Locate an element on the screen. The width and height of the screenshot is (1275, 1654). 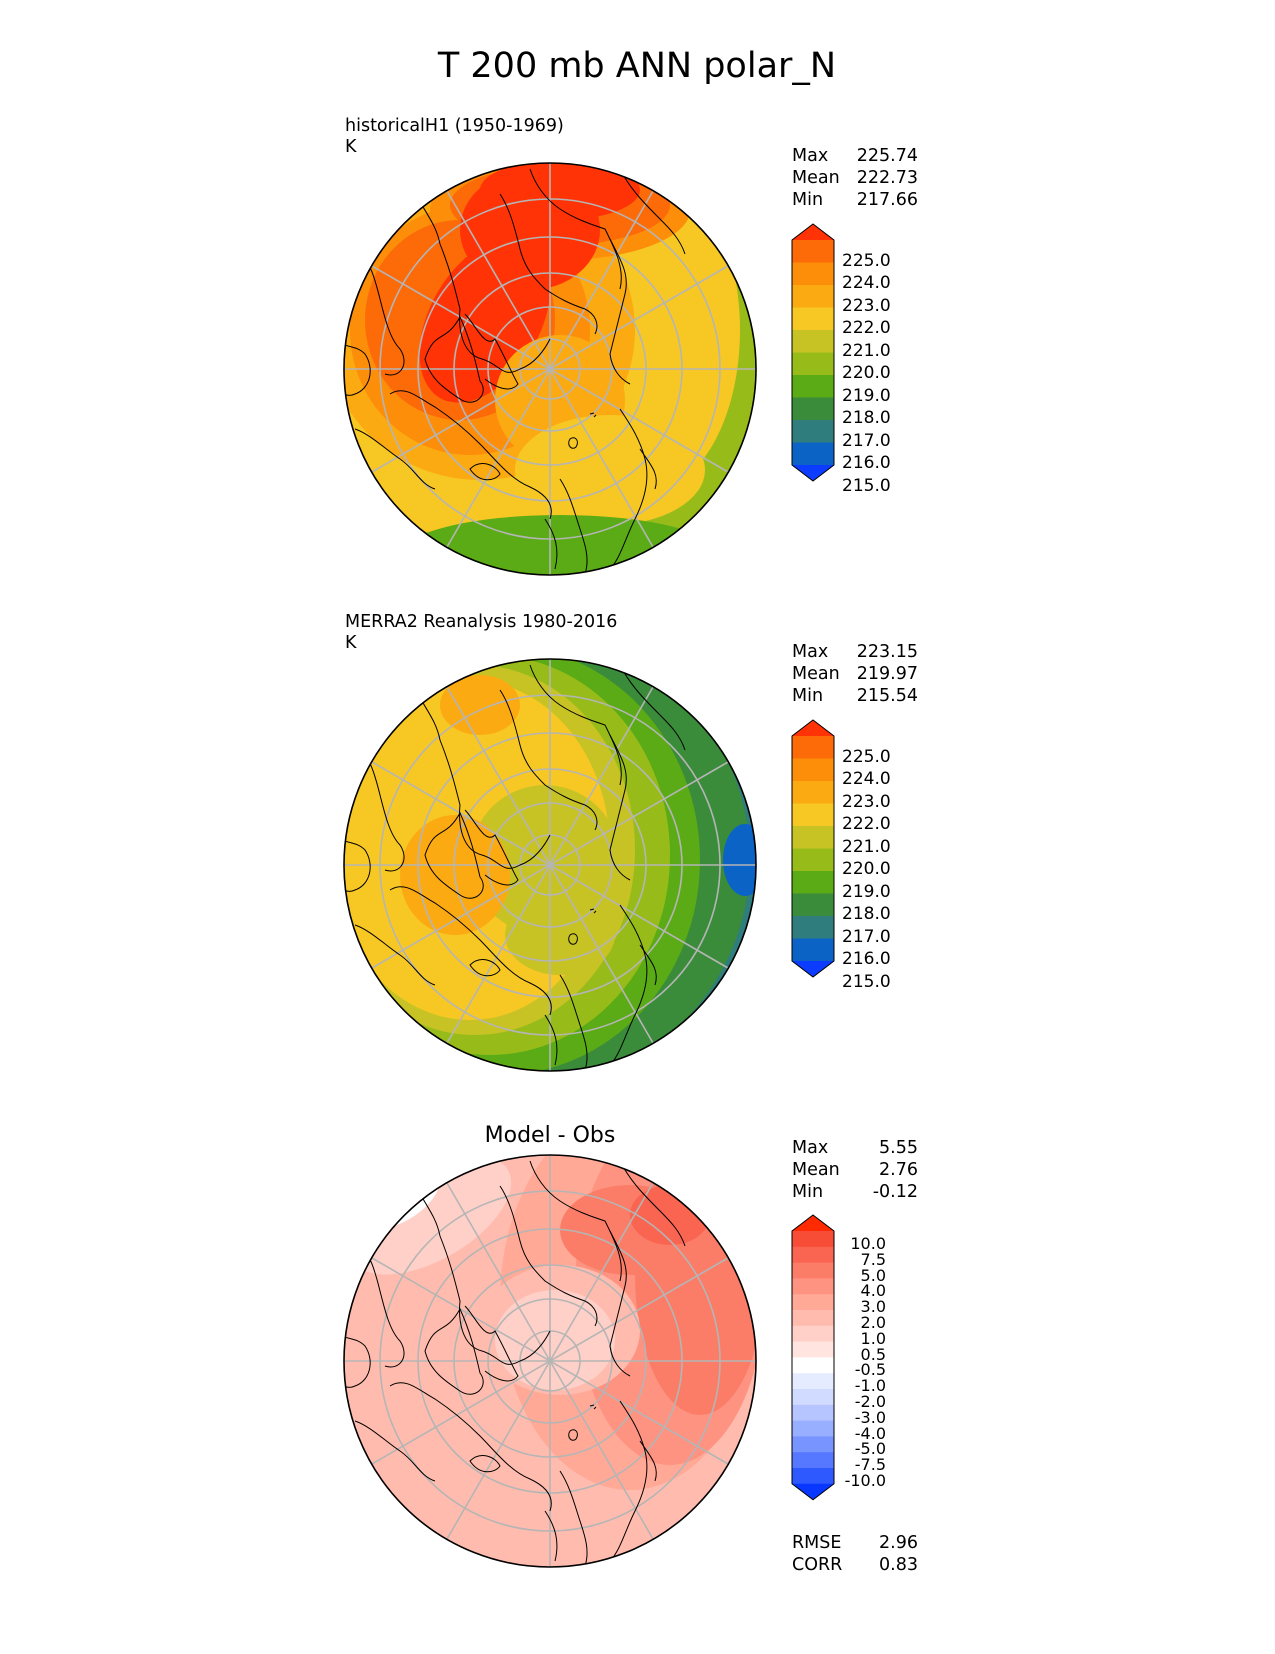
colorbar-tick-label: 2.0 is located at coordinates (873, 1322).